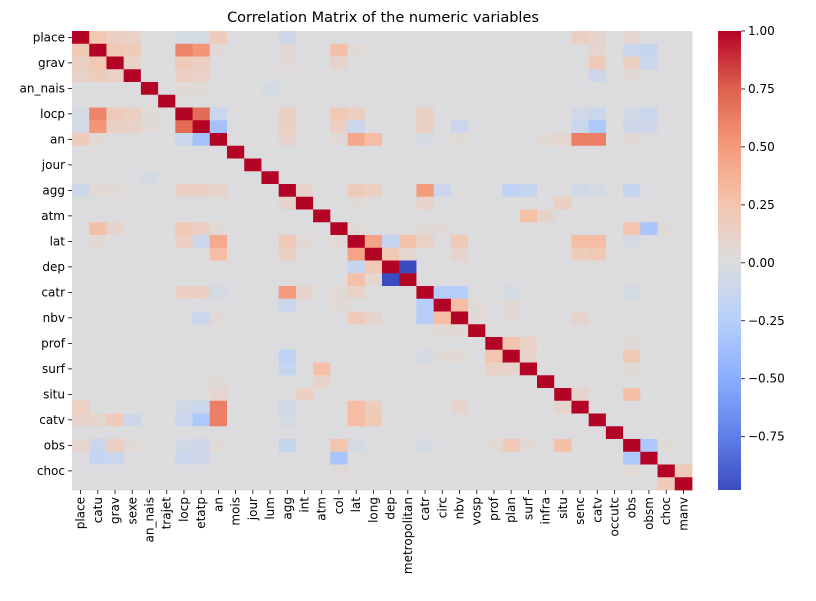  What do you see at coordinates (58, 241) in the screenshot?
I see `y-tick-label: lat` at bounding box center [58, 241].